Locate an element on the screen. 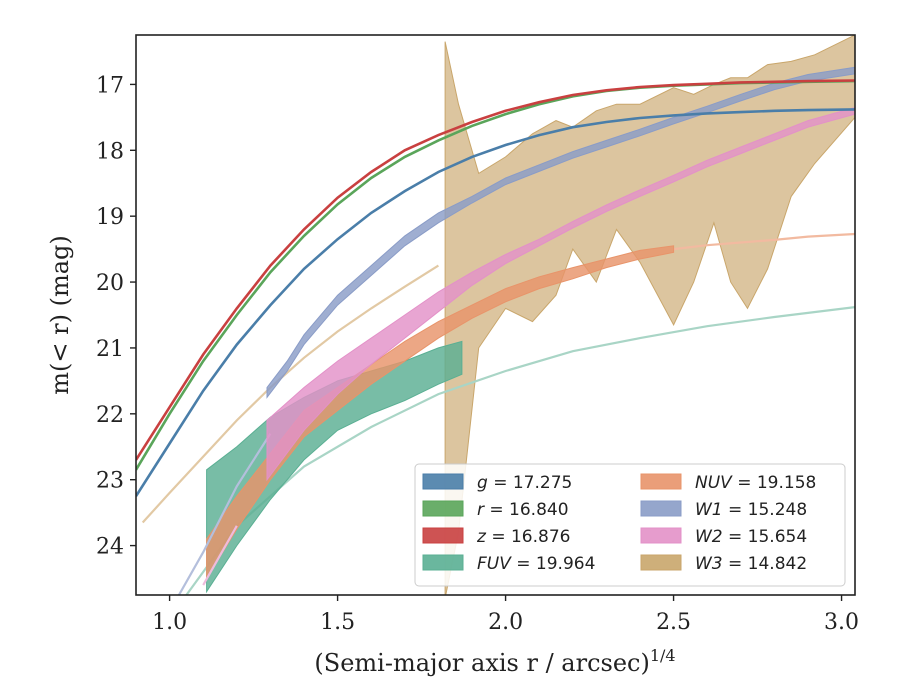 This screenshot has width=900, height=700. x-axis-label-main: (Semi-major axis r / arcsec) is located at coordinates (481, 663).